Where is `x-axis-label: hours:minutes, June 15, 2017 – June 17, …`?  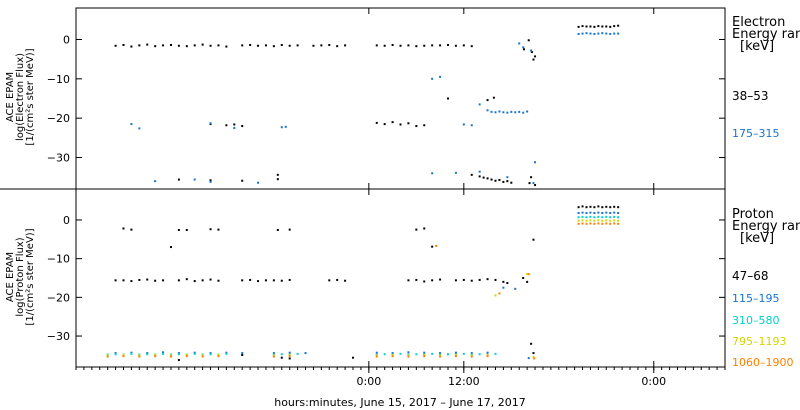 x-axis-label: hours:minutes, June 15, 2017 – June 17, … is located at coordinates (400, 402).